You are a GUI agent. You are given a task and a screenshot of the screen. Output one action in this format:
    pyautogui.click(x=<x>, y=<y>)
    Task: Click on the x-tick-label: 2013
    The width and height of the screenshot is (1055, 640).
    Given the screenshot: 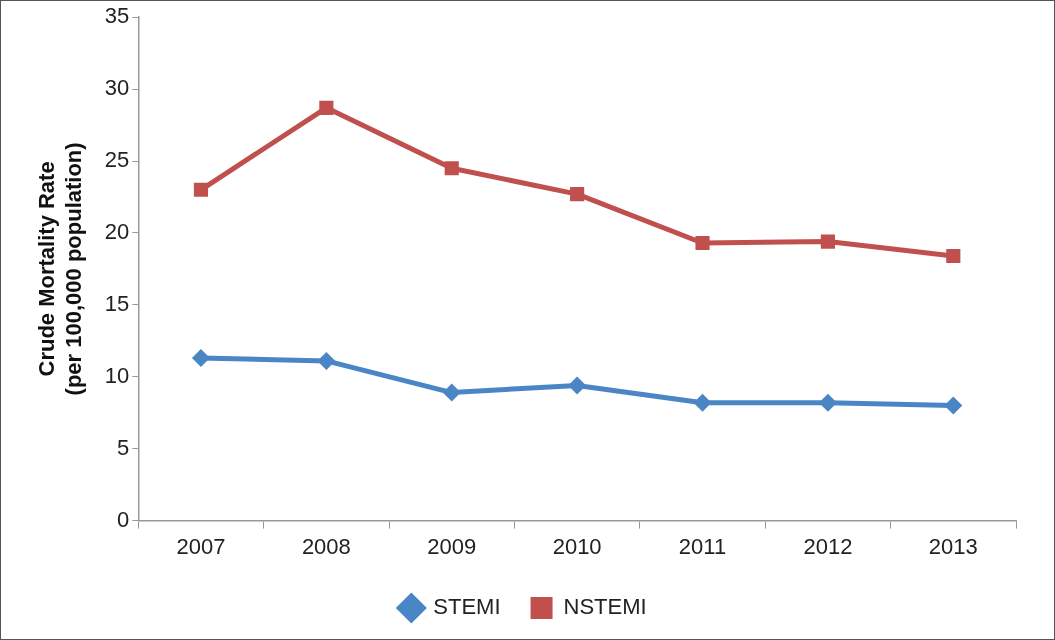 What is the action you would take?
    pyautogui.click(x=953, y=546)
    